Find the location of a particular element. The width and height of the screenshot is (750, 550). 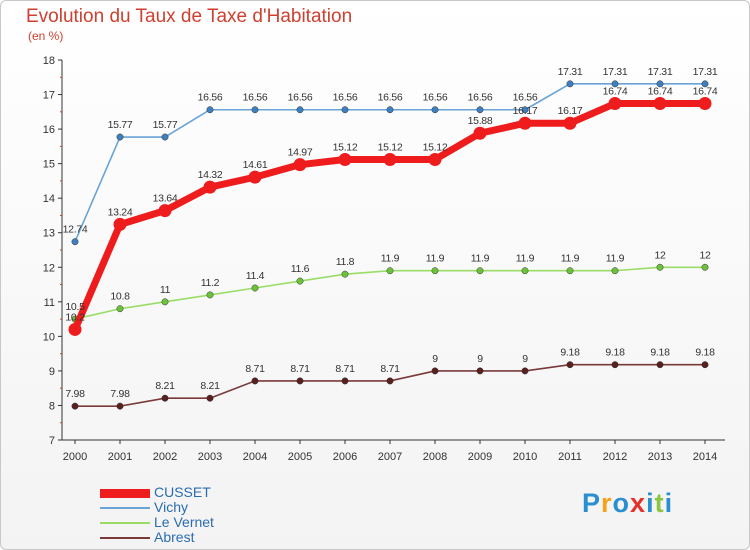

x-tick-label: 2007 is located at coordinates (390, 457).